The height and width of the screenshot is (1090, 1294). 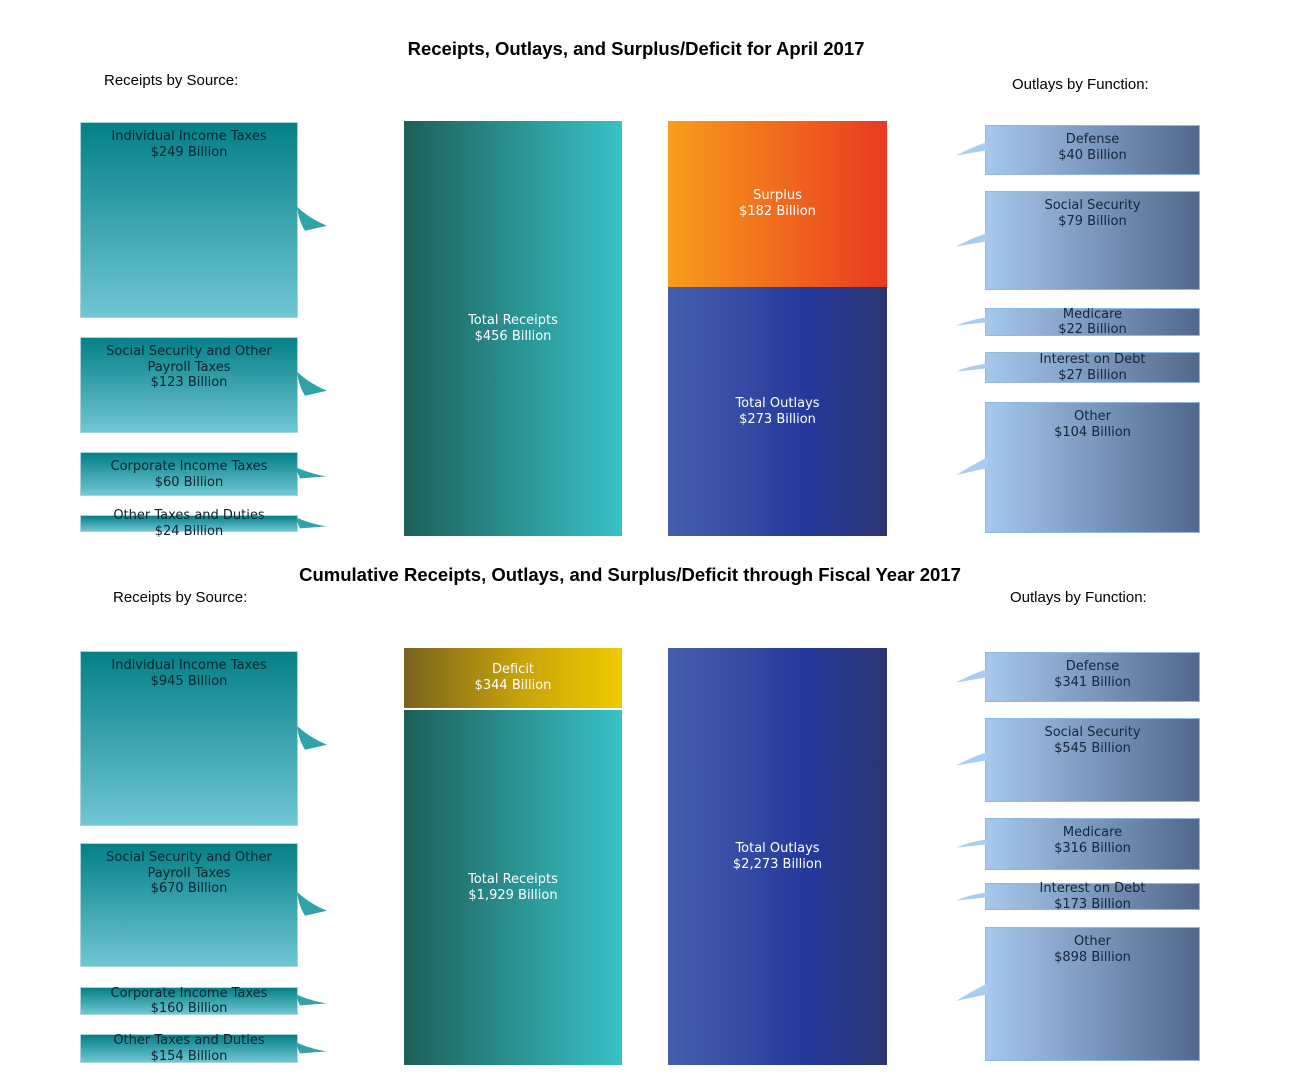 What do you see at coordinates (189, 152) in the screenshot?
I see `receipt-amount: $249 Billion` at bounding box center [189, 152].